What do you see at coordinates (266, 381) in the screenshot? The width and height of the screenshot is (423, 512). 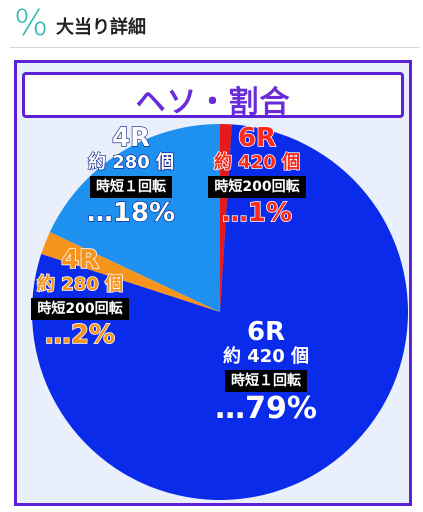 I see `label-6r-79-tag: 時短１回転` at bounding box center [266, 381].